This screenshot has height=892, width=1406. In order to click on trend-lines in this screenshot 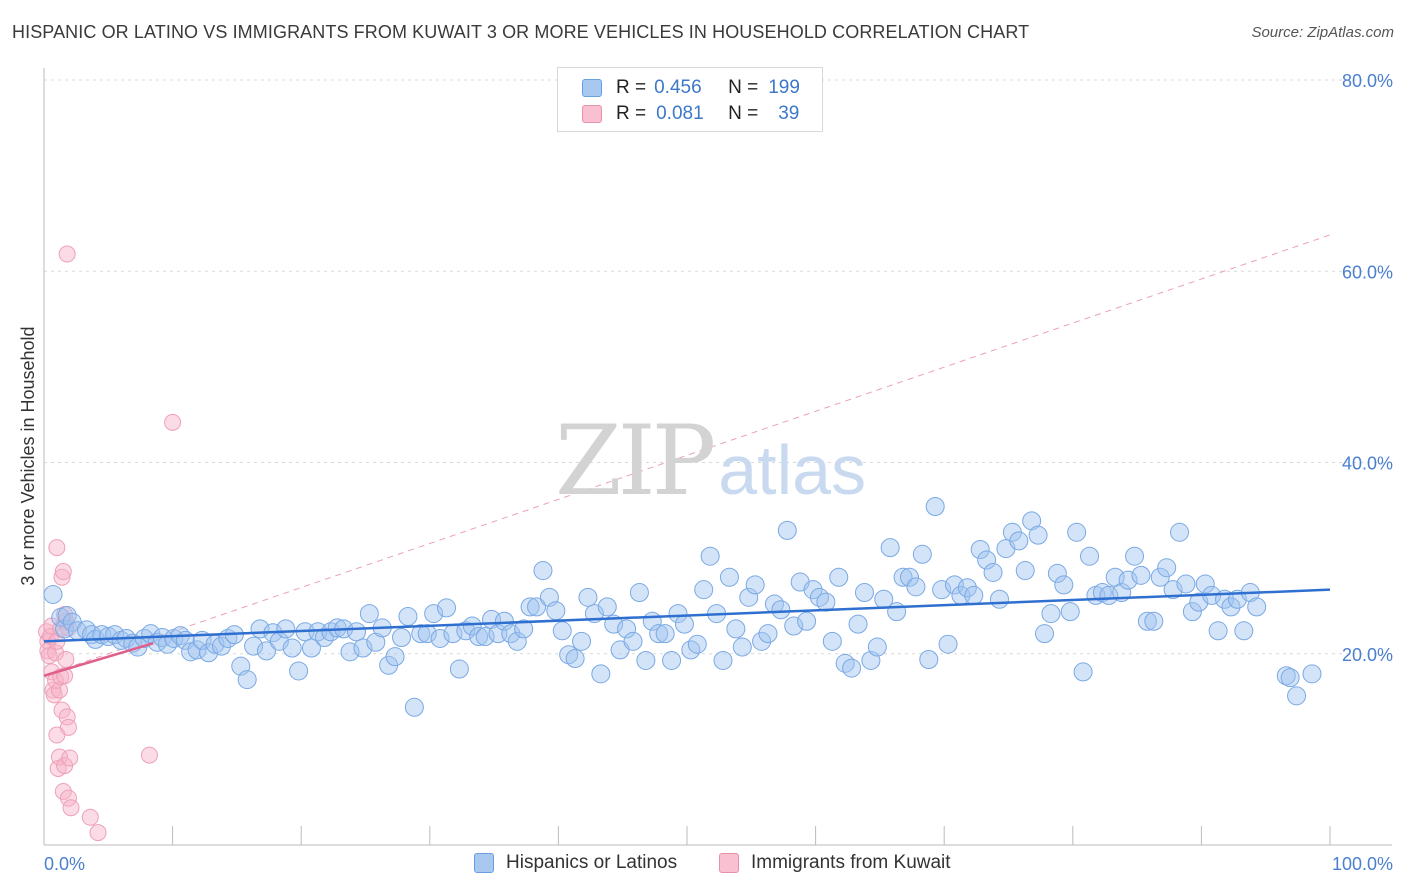, I will do `click(687, 632)`.